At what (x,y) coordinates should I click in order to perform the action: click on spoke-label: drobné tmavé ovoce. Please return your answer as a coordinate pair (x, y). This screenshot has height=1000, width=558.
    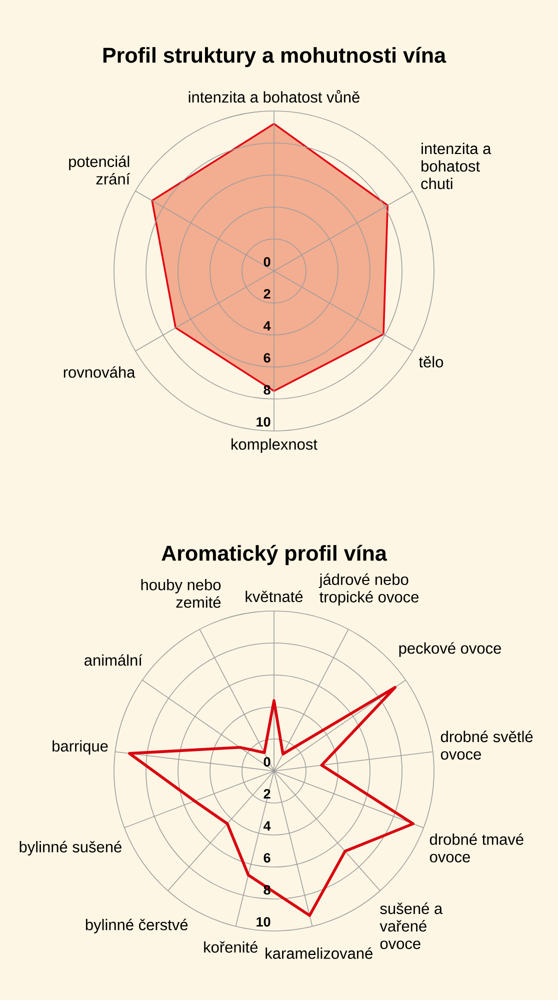
    Looking at the image, I should click on (477, 847).